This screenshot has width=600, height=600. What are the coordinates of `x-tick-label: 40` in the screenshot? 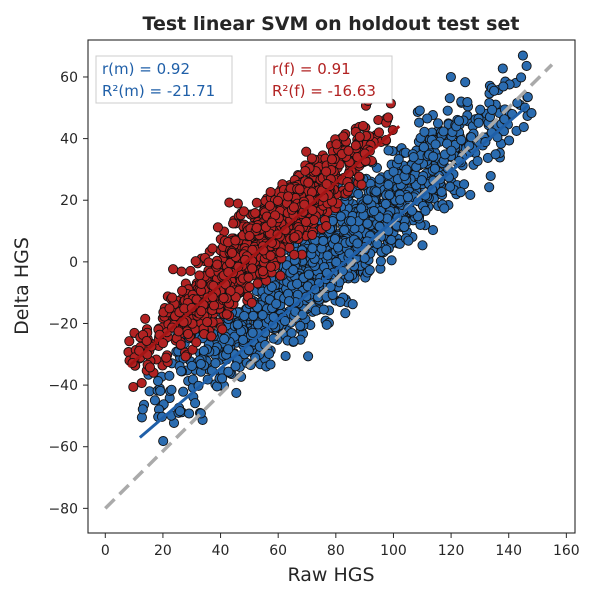 It's located at (221, 551).